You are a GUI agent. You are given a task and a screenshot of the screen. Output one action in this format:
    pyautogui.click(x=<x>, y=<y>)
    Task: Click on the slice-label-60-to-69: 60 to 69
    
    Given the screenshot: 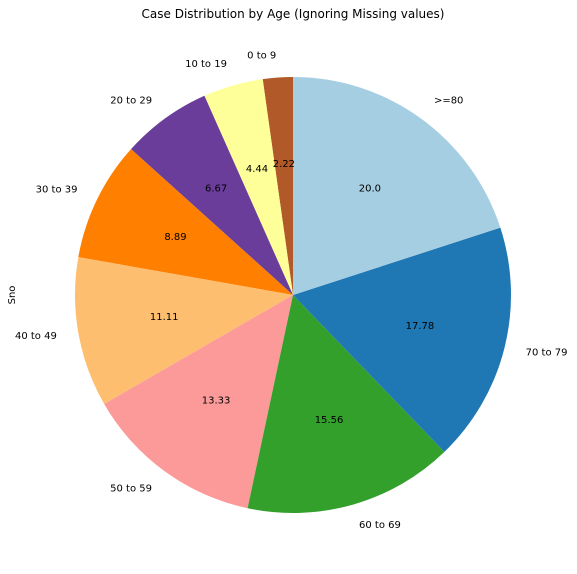 What is the action you would take?
    pyautogui.click(x=380, y=525)
    